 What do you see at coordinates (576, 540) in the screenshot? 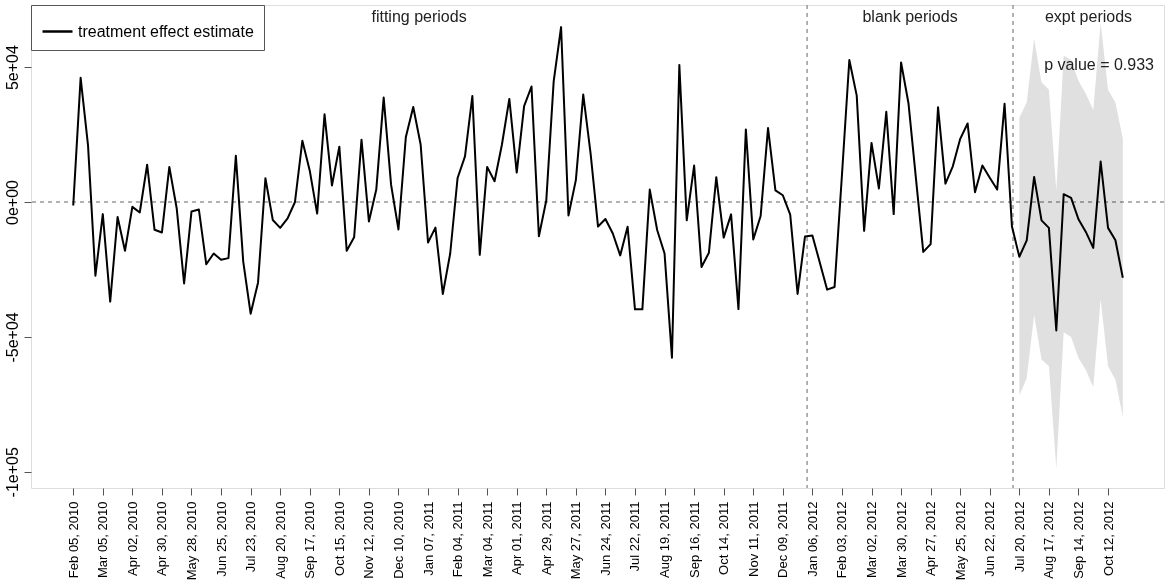
I see `x-tick-label: May 27, 2011` at bounding box center [576, 540].